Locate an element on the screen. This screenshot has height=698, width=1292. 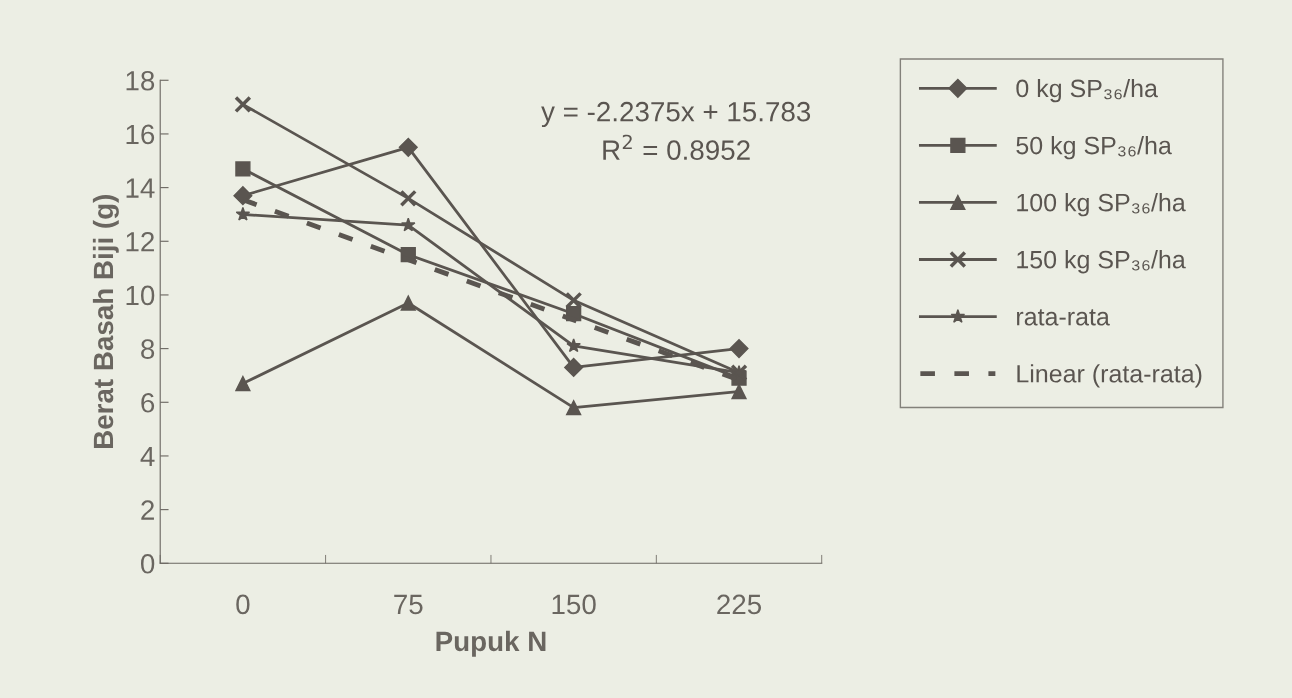
legend-label: 100 kg SP₃₆/ha is located at coordinates (1101, 205).